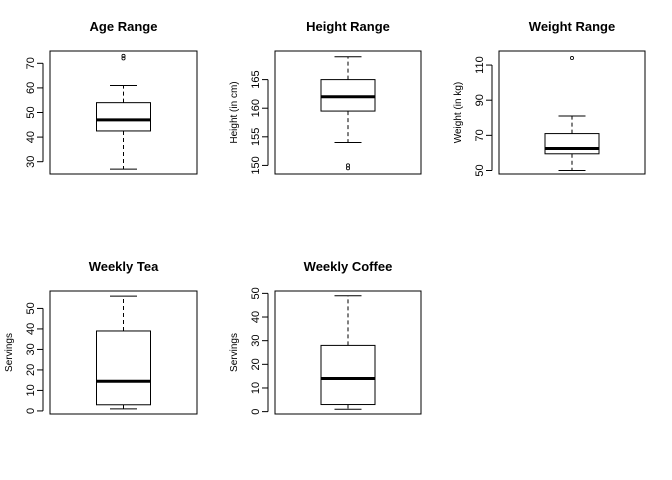  Describe the element at coordinates (124, 266) in the screenshot. I see `chart-title: Weekly Tea` at that location.